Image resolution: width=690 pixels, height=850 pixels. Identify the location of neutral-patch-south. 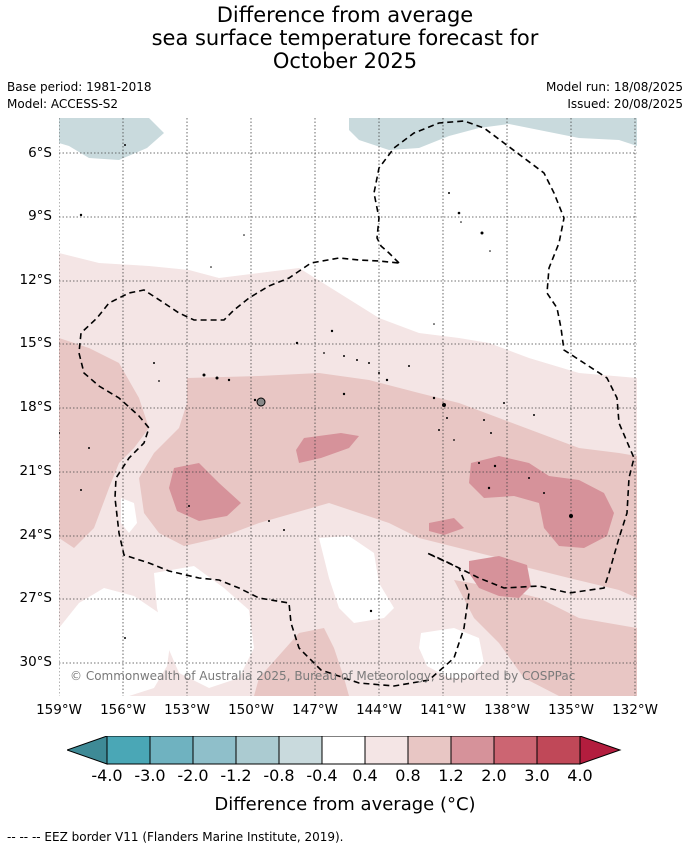
(204, 627).